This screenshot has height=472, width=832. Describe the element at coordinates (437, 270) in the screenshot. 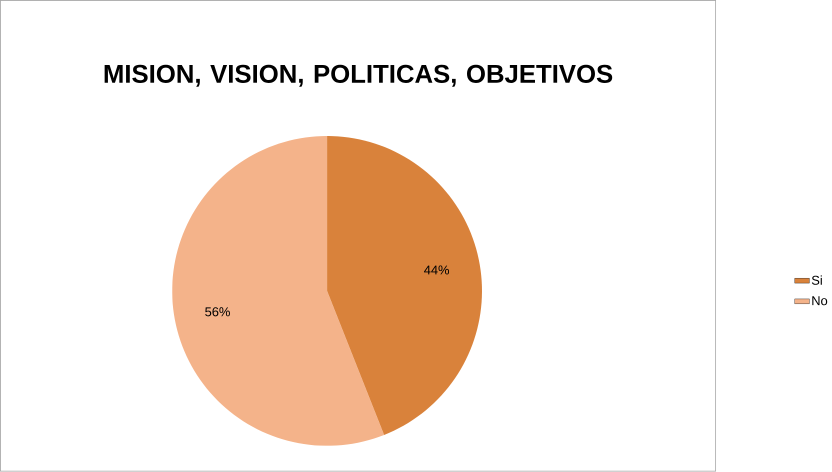

I see `data-label: 44%` at that location.